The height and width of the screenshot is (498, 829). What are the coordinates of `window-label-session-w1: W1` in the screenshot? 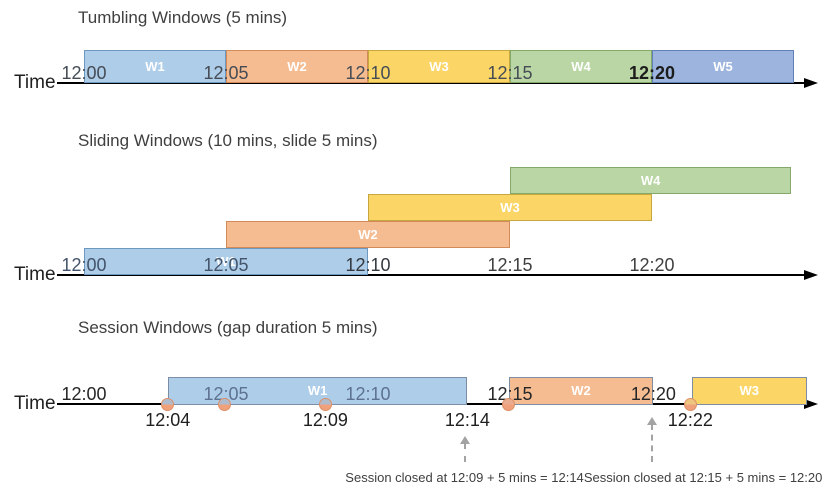 It's located at (317, 390).